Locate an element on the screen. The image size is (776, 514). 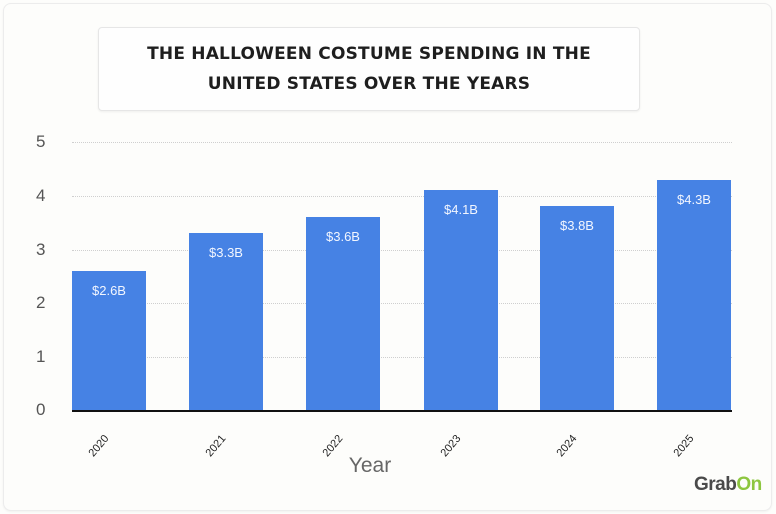
bar-value-label: $3.8B is located at coordinates (577, 226).